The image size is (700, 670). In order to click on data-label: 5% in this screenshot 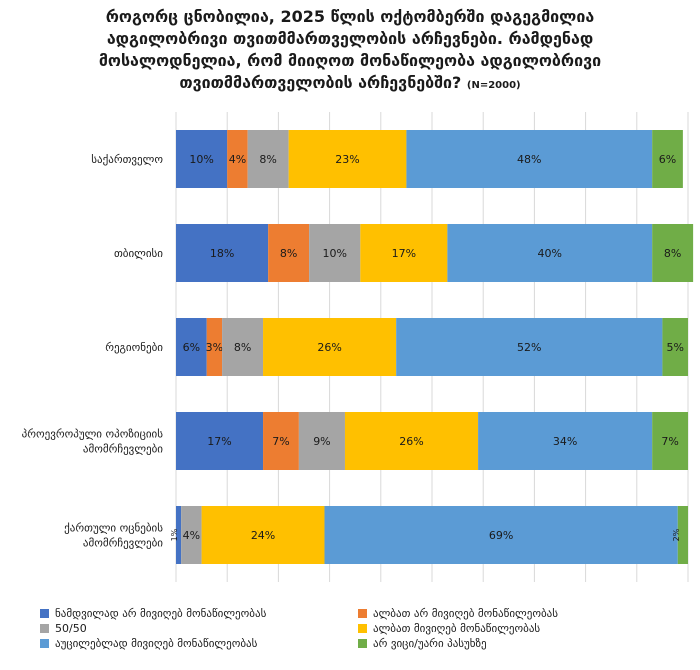, I will do `click(674, 347)`.